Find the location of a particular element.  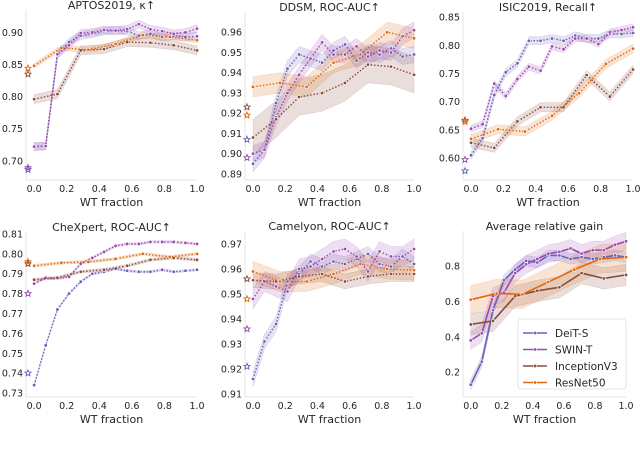

y-tick-label: 0.70 is located at coordinates (449, 102).